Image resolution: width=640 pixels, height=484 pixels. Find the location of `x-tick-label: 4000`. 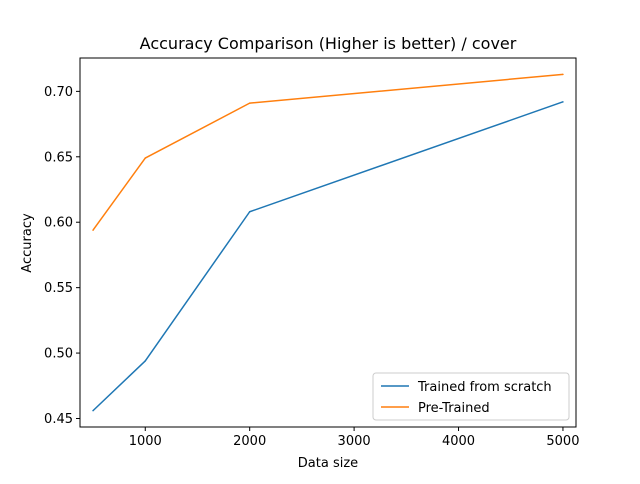

x-tick-label: 4000 is located at coordinates (458, 441).